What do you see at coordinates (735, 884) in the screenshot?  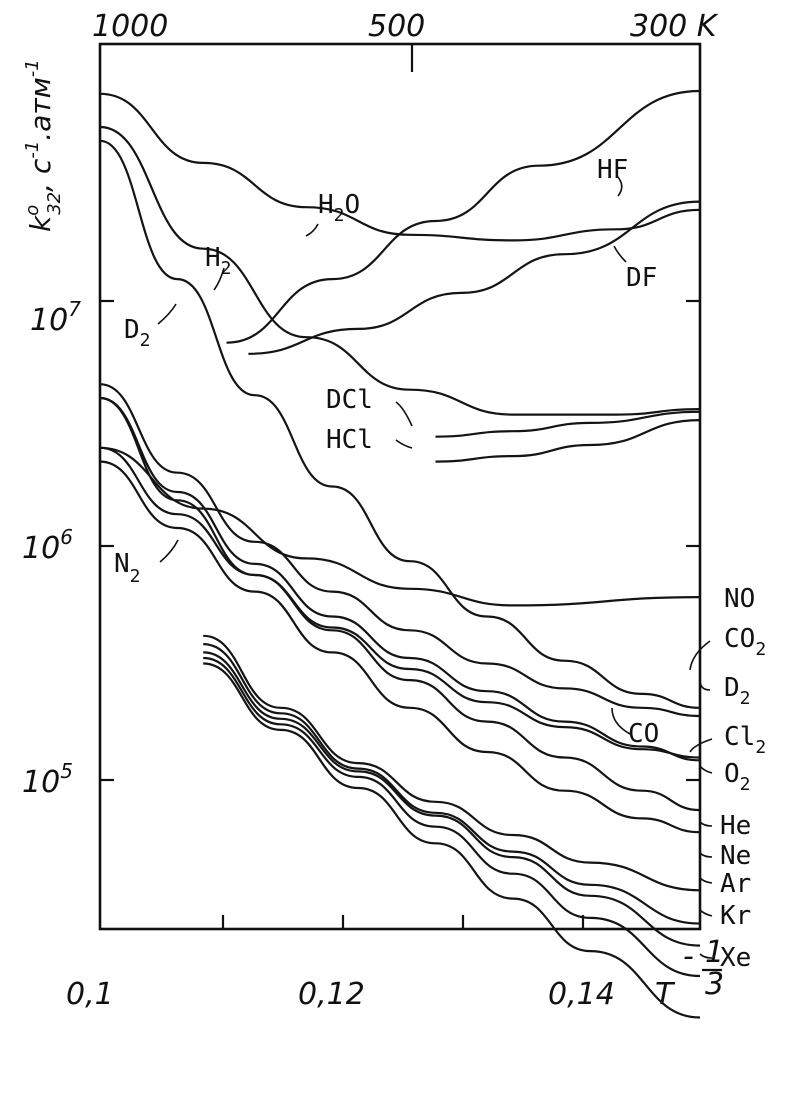 I see `right-label-ar: Ar` at bounding box center [735, 884].